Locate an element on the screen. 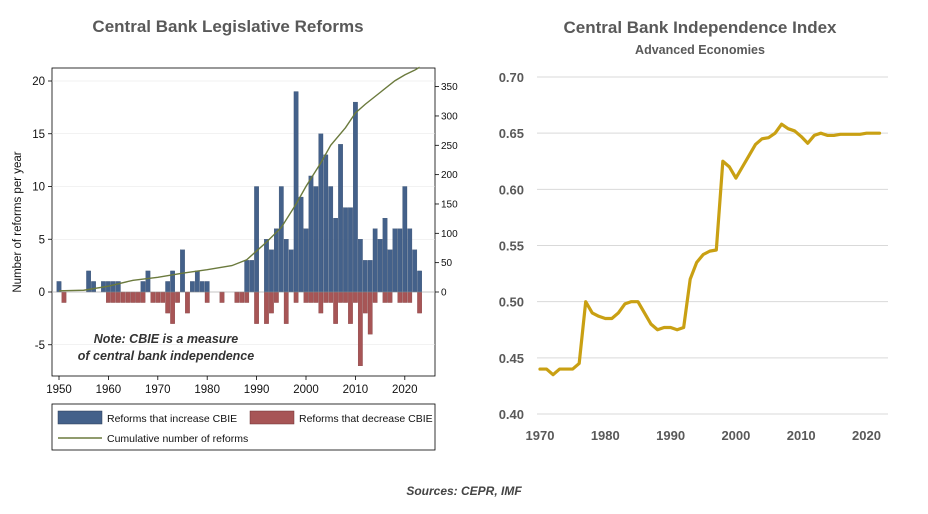 The width and height of the screenshot is (928, 514). source-note: Sources: CEPR, IMF is located at coordinates (464, 491).